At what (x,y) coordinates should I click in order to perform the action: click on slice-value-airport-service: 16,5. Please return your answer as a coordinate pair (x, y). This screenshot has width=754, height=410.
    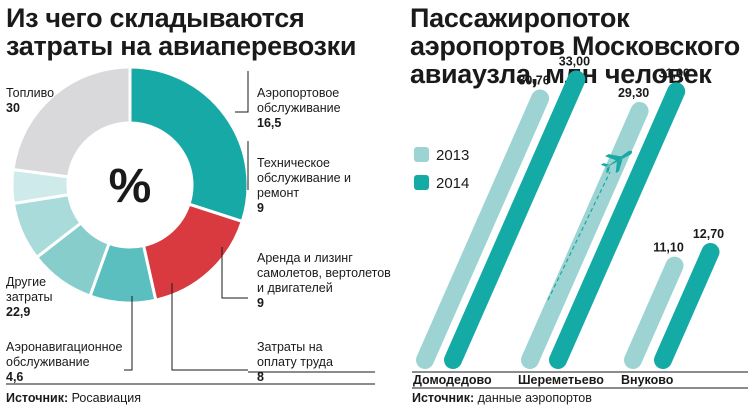
    Looking at the image, I should click on (269, 123).